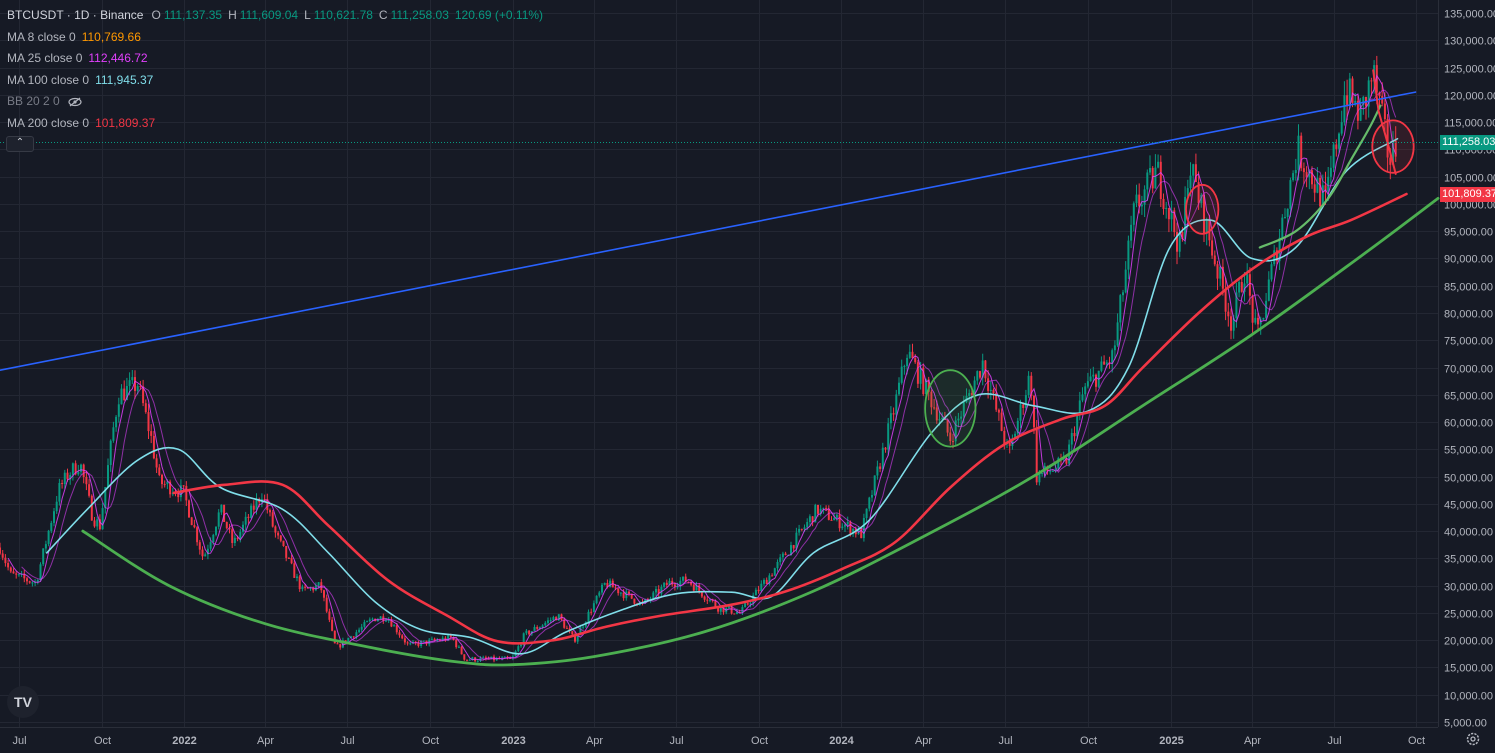  Describe the element at coordinates (1468, 315) in the screenshot. I see `y-tick-label: 80,000.00` at that location.